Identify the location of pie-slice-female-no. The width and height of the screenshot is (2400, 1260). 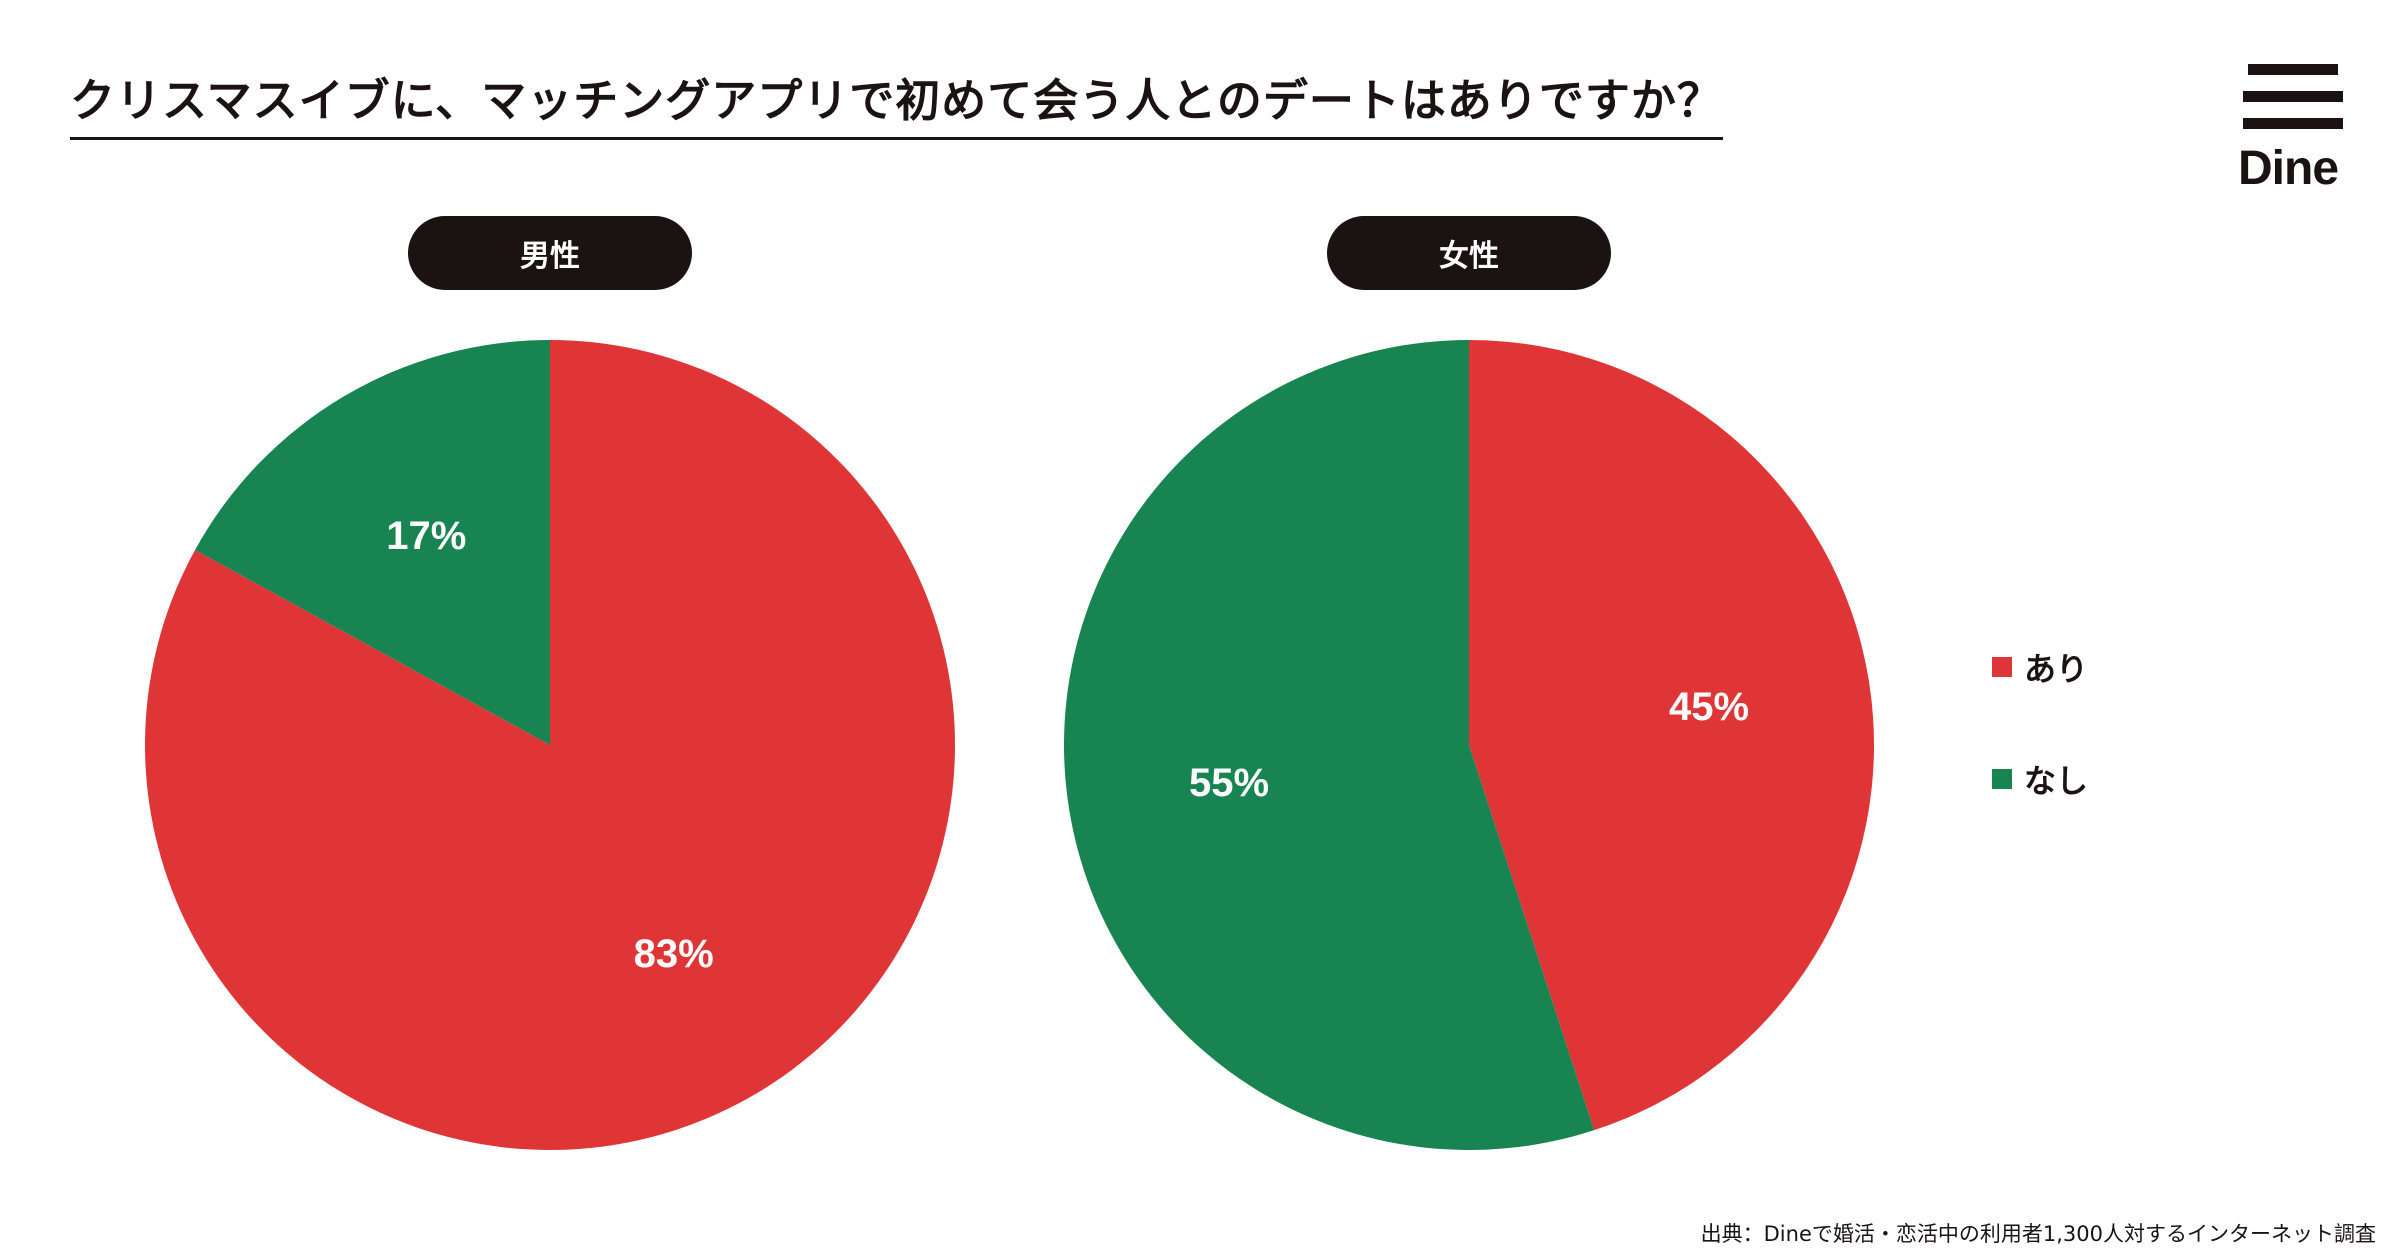
(1329, 745).